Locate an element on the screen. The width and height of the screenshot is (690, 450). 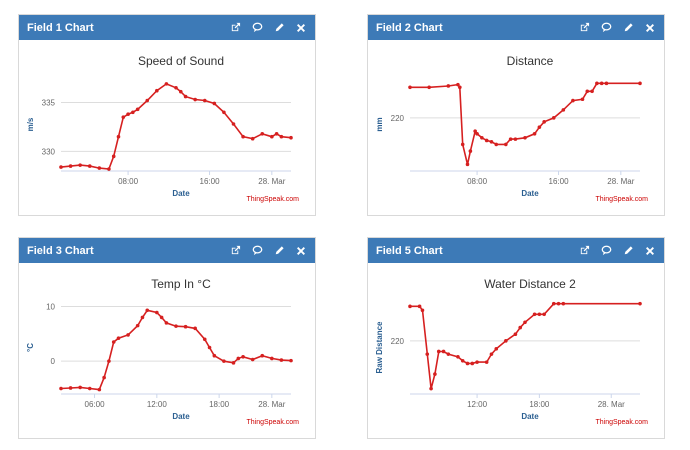
x-axis-title: Date is located at coordinates (181, 416).